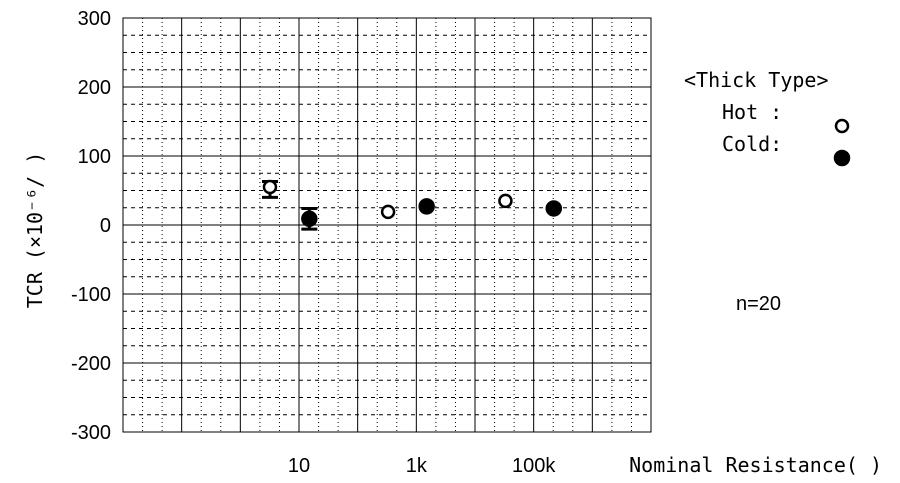 The width and height of the screenshot is (900, 483). What do you see at coordinates (105, 226) in the screenshot?
I see `y-tick-label: 0` at bounding box center [105, 226].